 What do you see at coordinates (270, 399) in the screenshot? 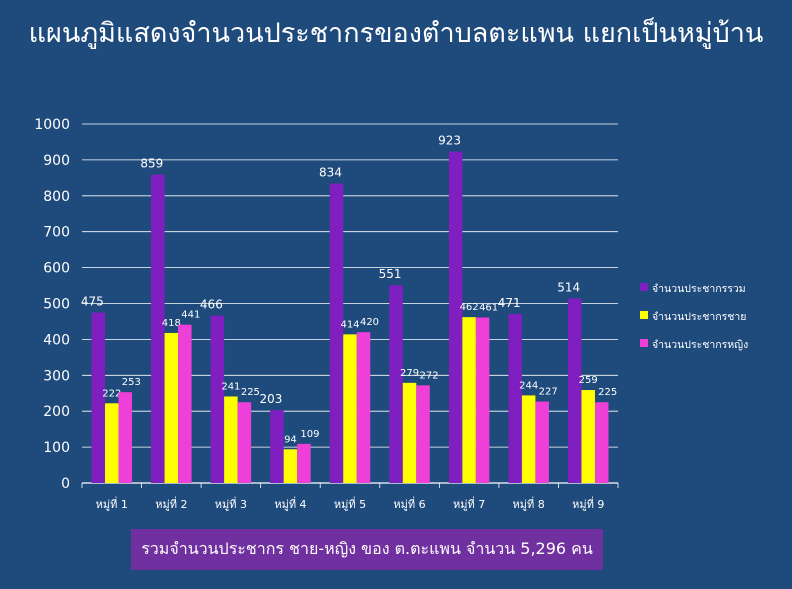
I see `data-label: 203` at bounding box center [270, 399].